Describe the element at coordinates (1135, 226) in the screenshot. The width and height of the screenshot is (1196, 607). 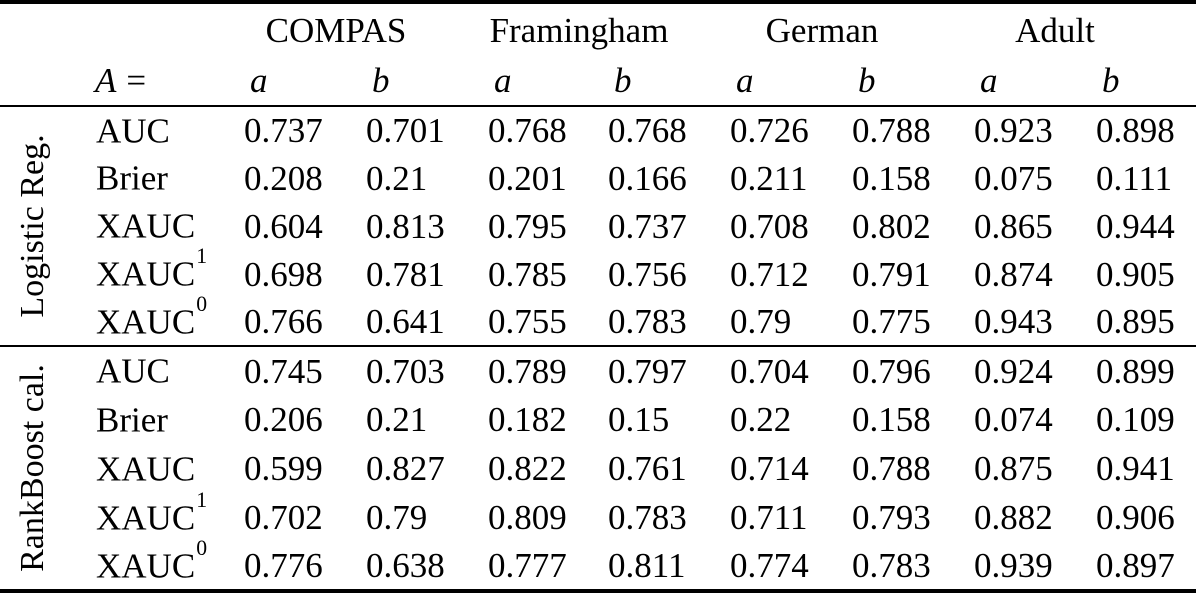
I see `value-cell: 0.944` at that location.